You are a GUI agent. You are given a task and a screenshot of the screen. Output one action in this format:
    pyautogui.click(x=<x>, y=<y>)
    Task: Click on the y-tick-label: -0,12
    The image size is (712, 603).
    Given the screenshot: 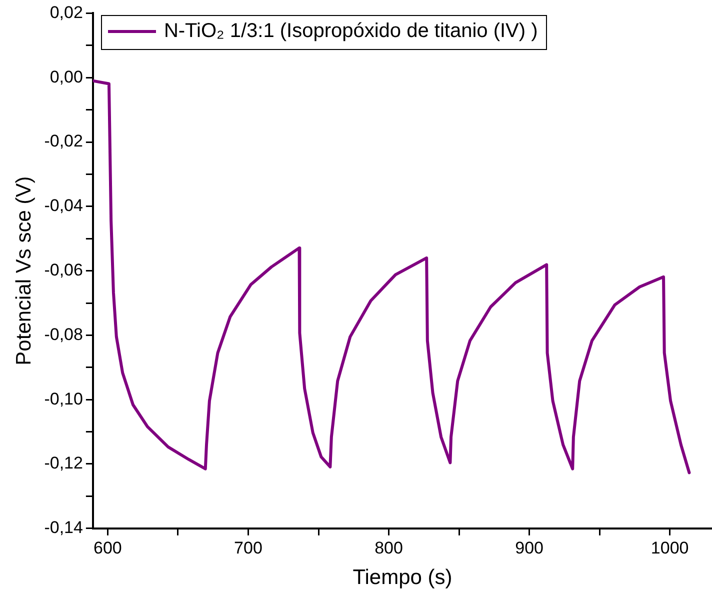 What is the action you would take?
    pyautogui.click(x=63, y=463)
    